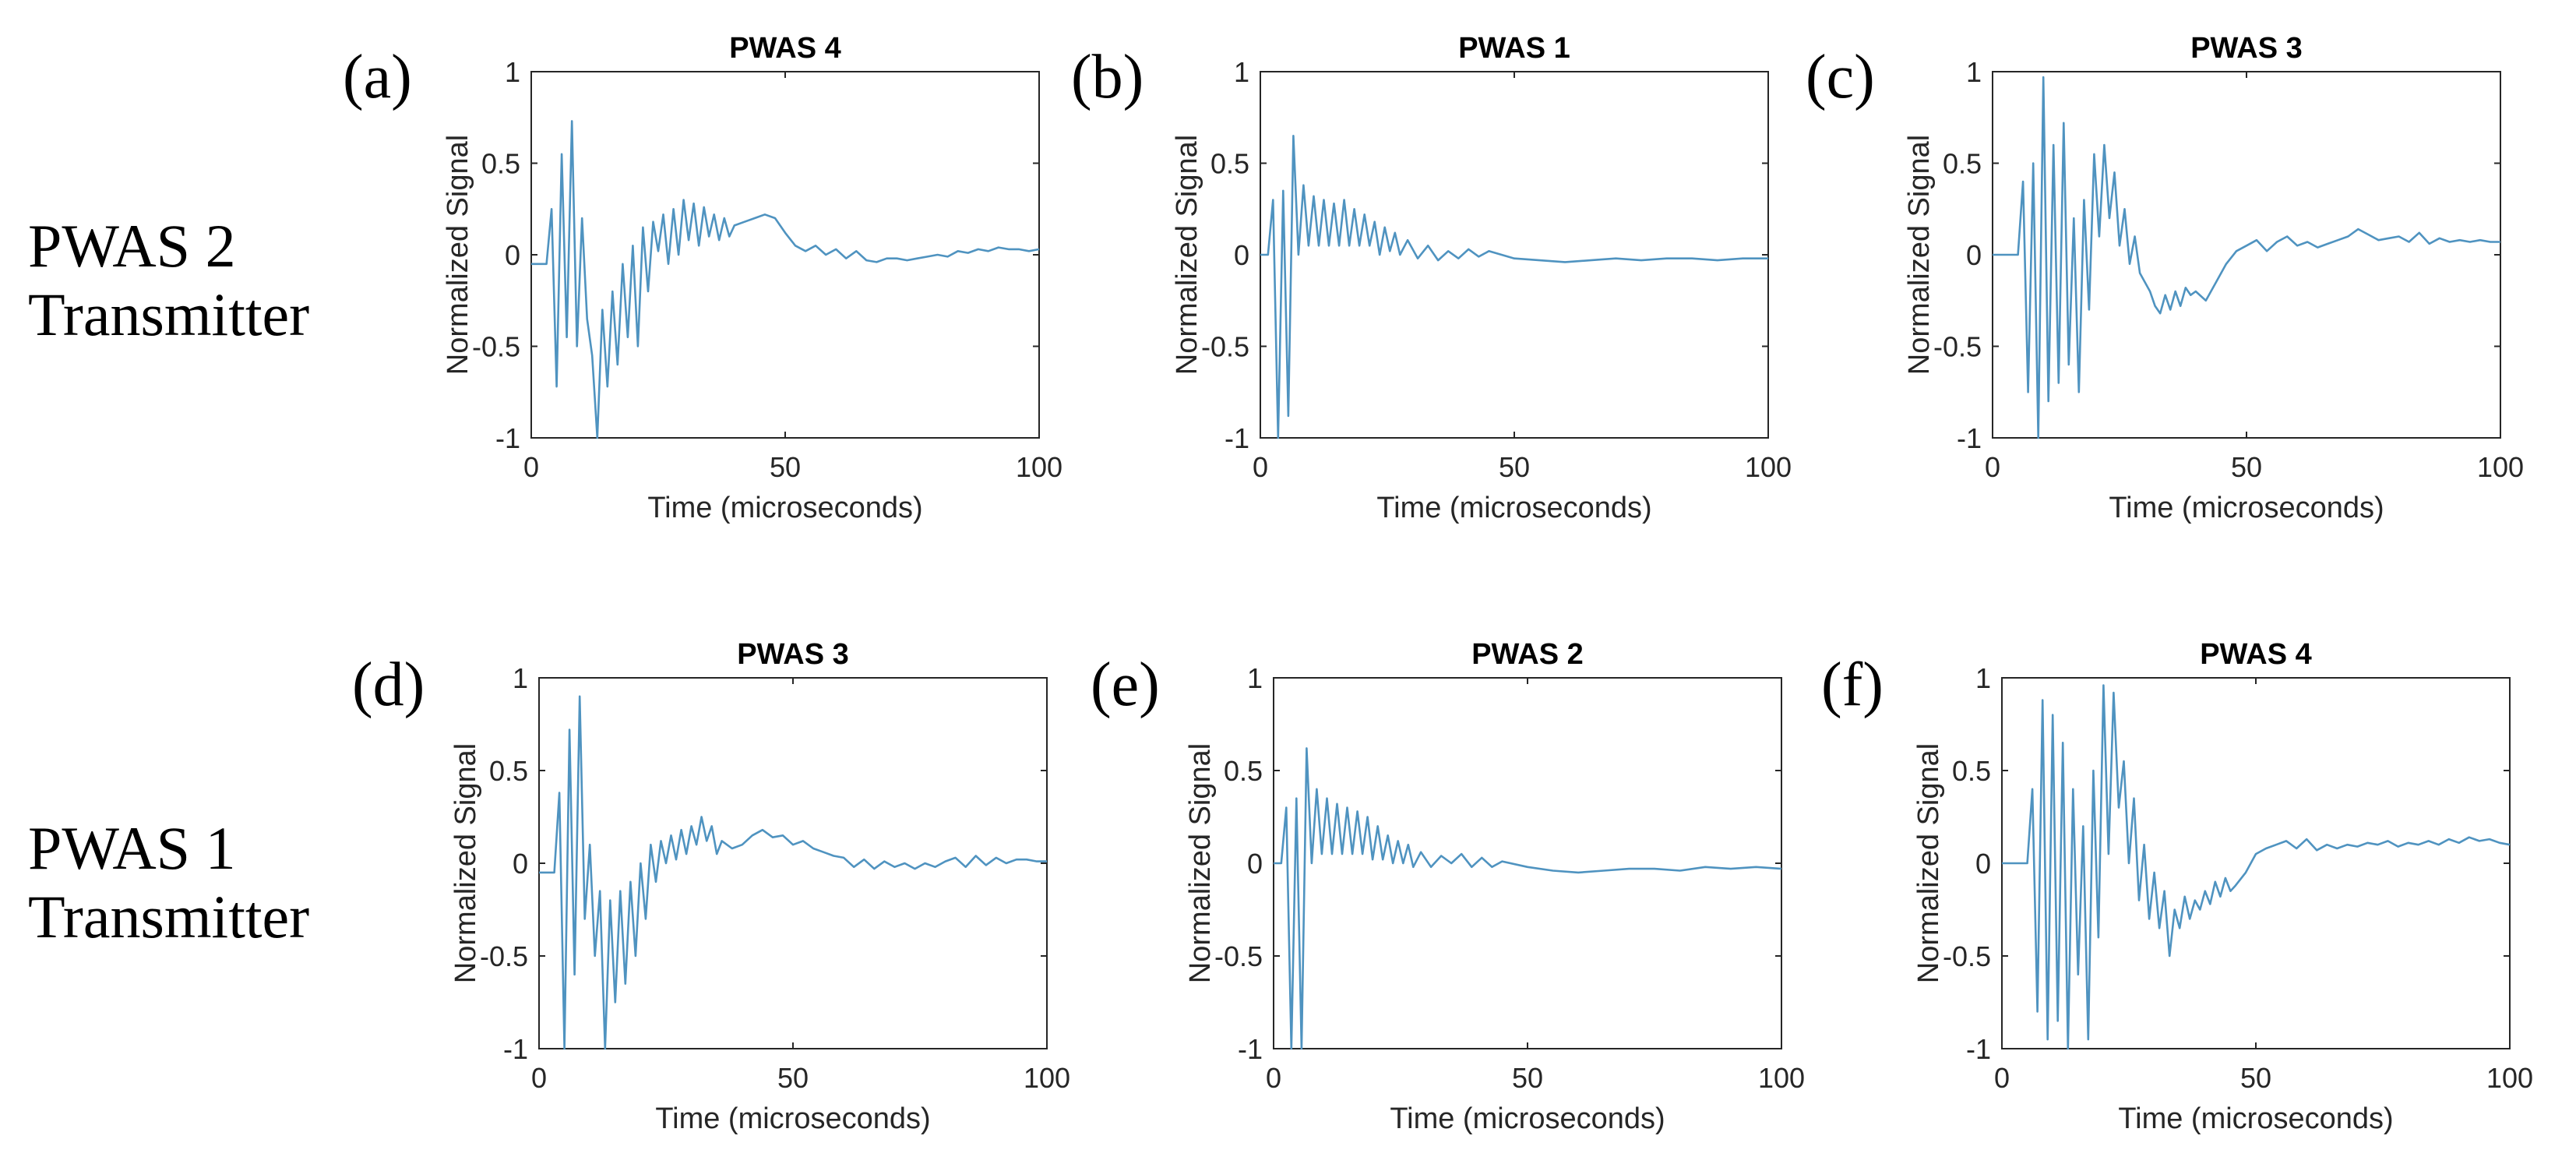  I want to click on panel-letter: (e), so click(1125, 685).